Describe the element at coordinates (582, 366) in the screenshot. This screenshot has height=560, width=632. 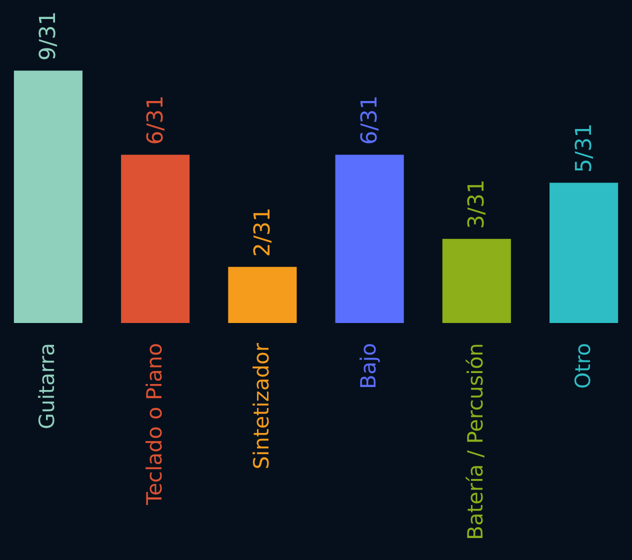
I see `x-tick-label: Otro` at that location.